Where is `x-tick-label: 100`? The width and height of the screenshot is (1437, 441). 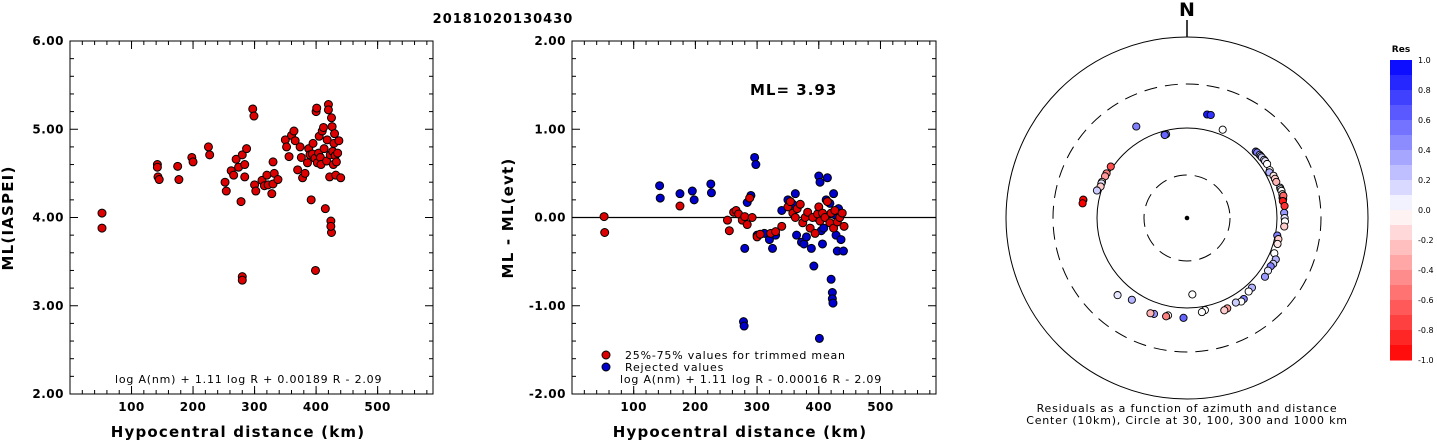 x-tick-label: 100 is located at coordinates (633, 407).